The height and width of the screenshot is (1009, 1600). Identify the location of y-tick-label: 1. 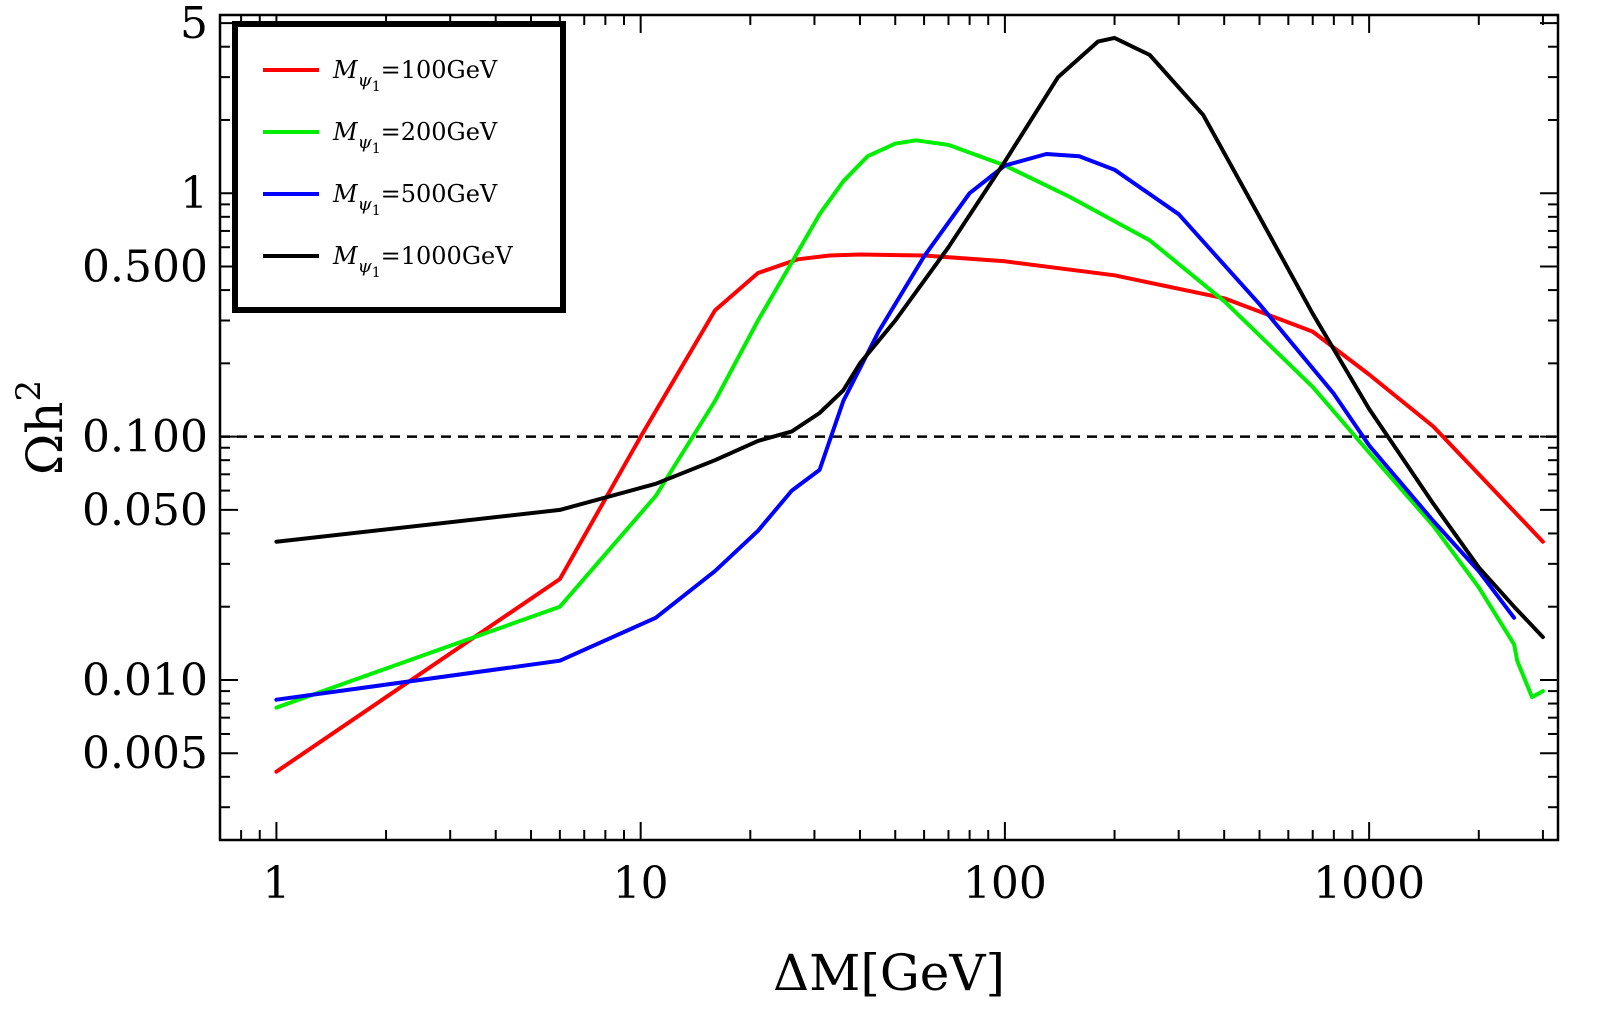
(194, 193).